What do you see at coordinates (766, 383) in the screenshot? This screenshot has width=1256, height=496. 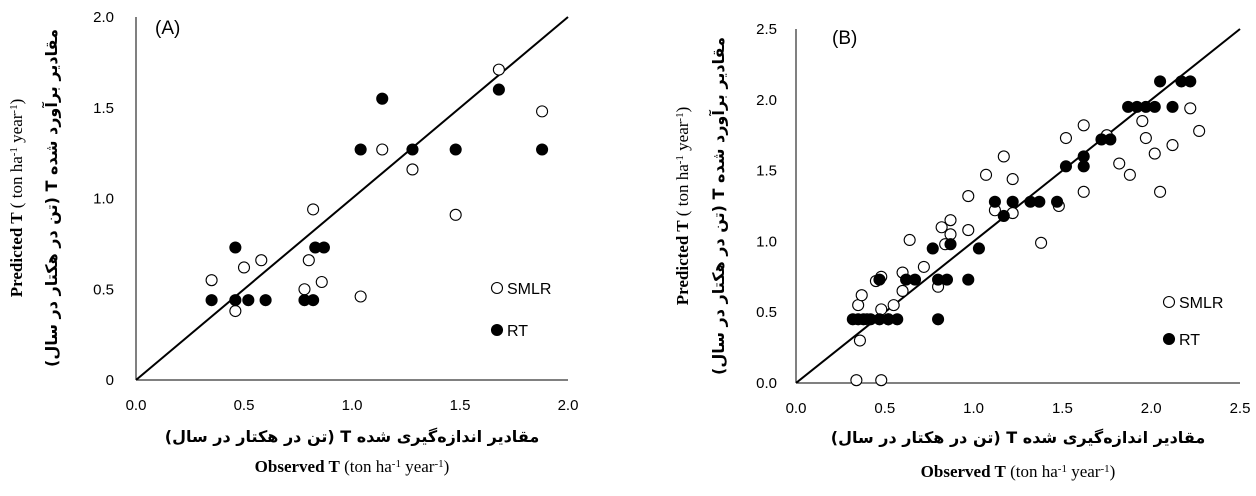 I see `y-tick-label: 0.0` at bounding box center [766, 383].